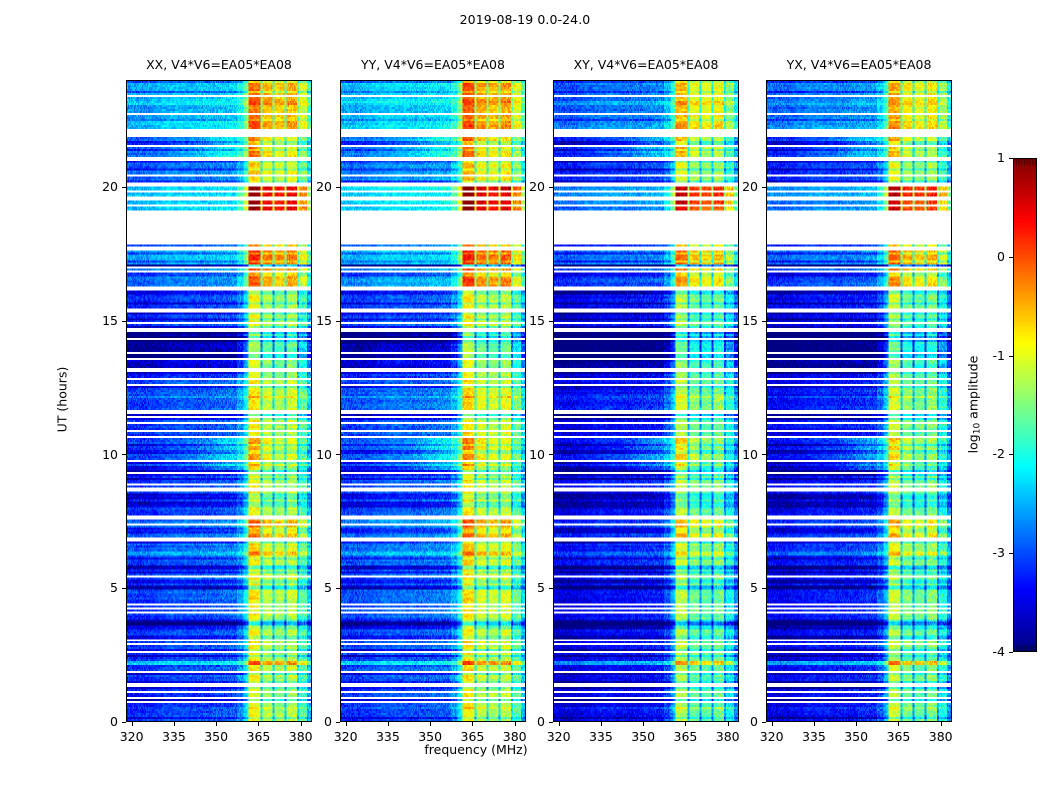 The image size is (1050, 800). I want to click on waterfall-panel-yy, so click(433, 401).